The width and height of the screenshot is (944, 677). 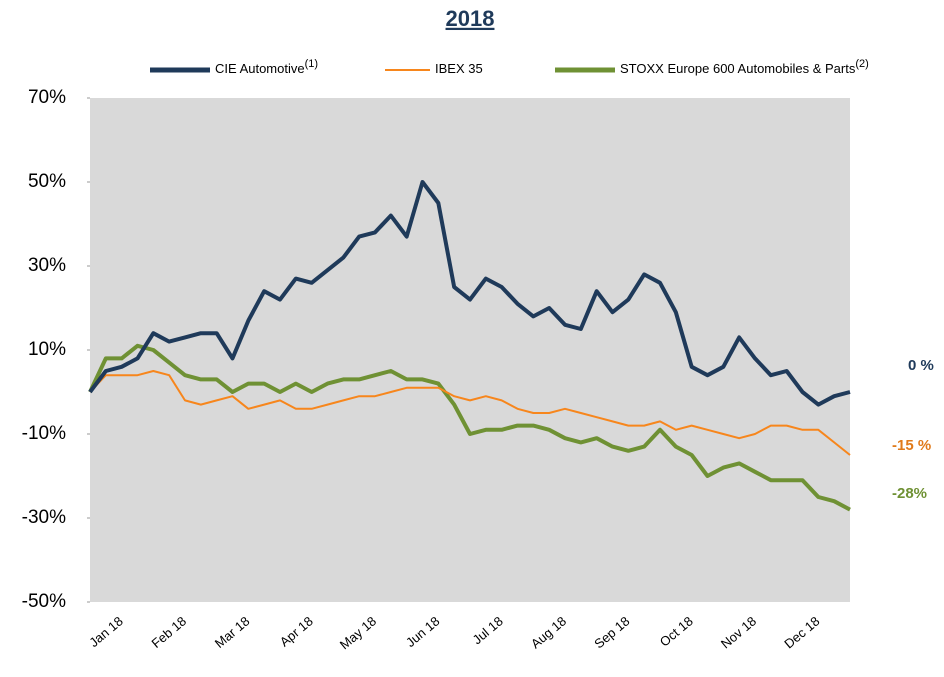 What do you see at coordinates (44, 517) in the screenshot?
I see `y-tick-label: -30%` at bounding box center [44, 517].